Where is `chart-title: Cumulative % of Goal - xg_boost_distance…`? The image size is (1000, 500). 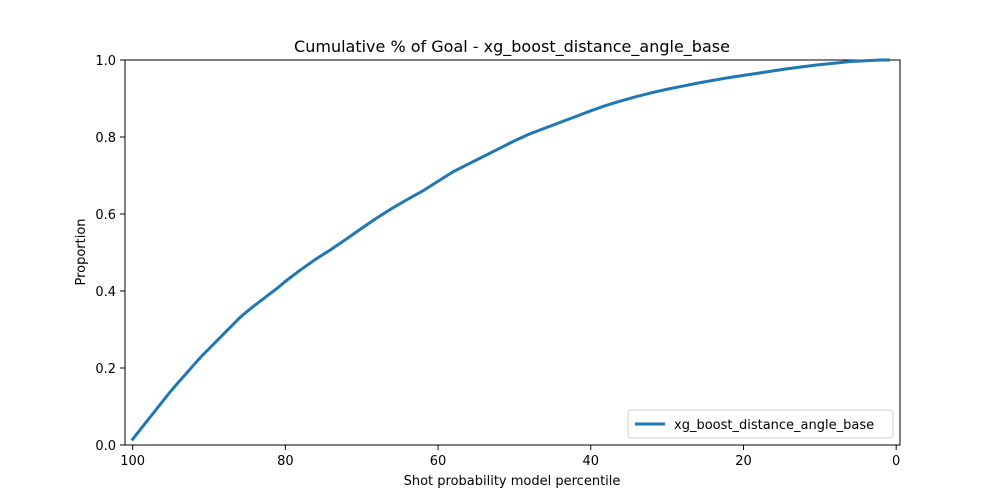
chart-title: Cumulative % of Goal - xg_boost_distance… is located at coordinates (512, 47).